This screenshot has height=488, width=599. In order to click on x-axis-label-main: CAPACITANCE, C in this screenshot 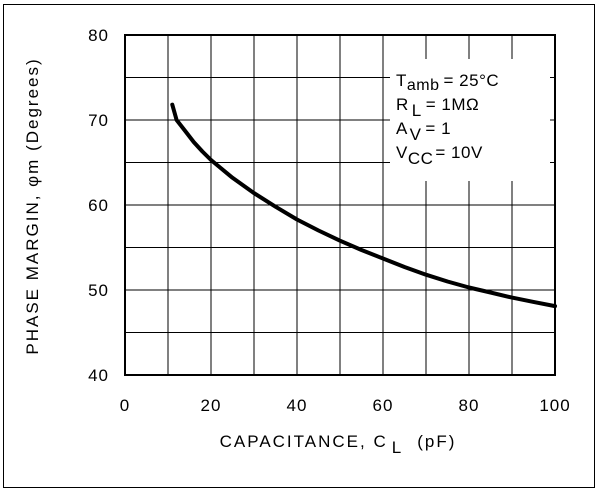, I will do `click(304, 441)`.